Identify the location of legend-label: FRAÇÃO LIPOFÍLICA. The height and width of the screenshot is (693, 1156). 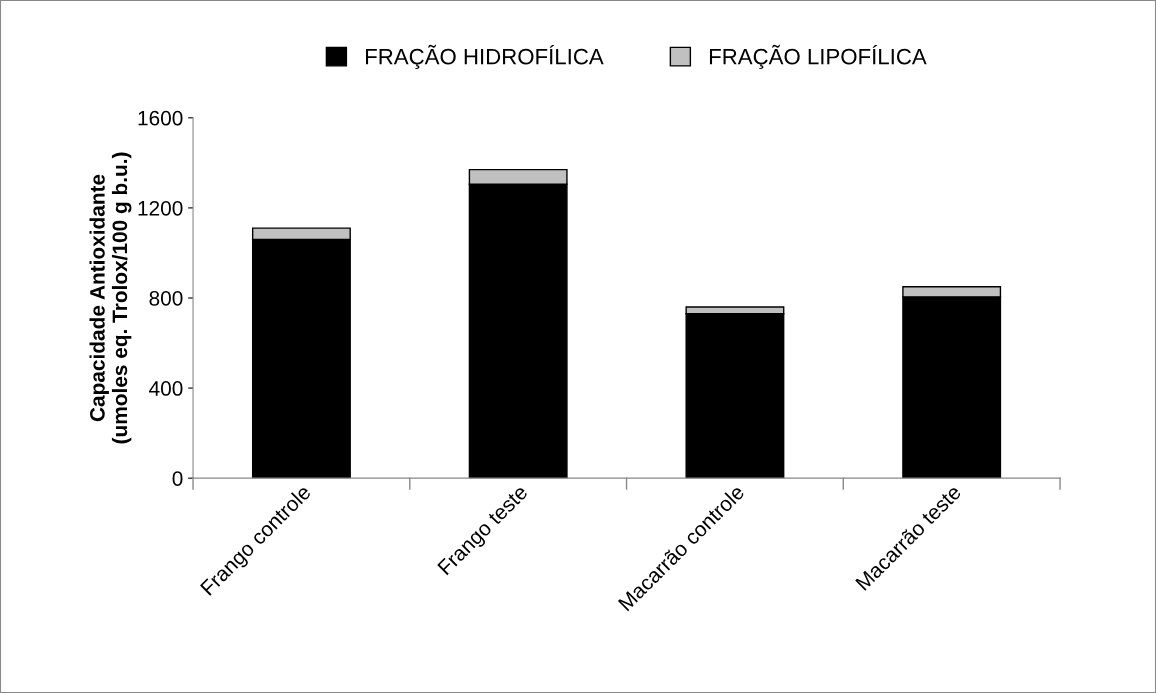
(818, 56).